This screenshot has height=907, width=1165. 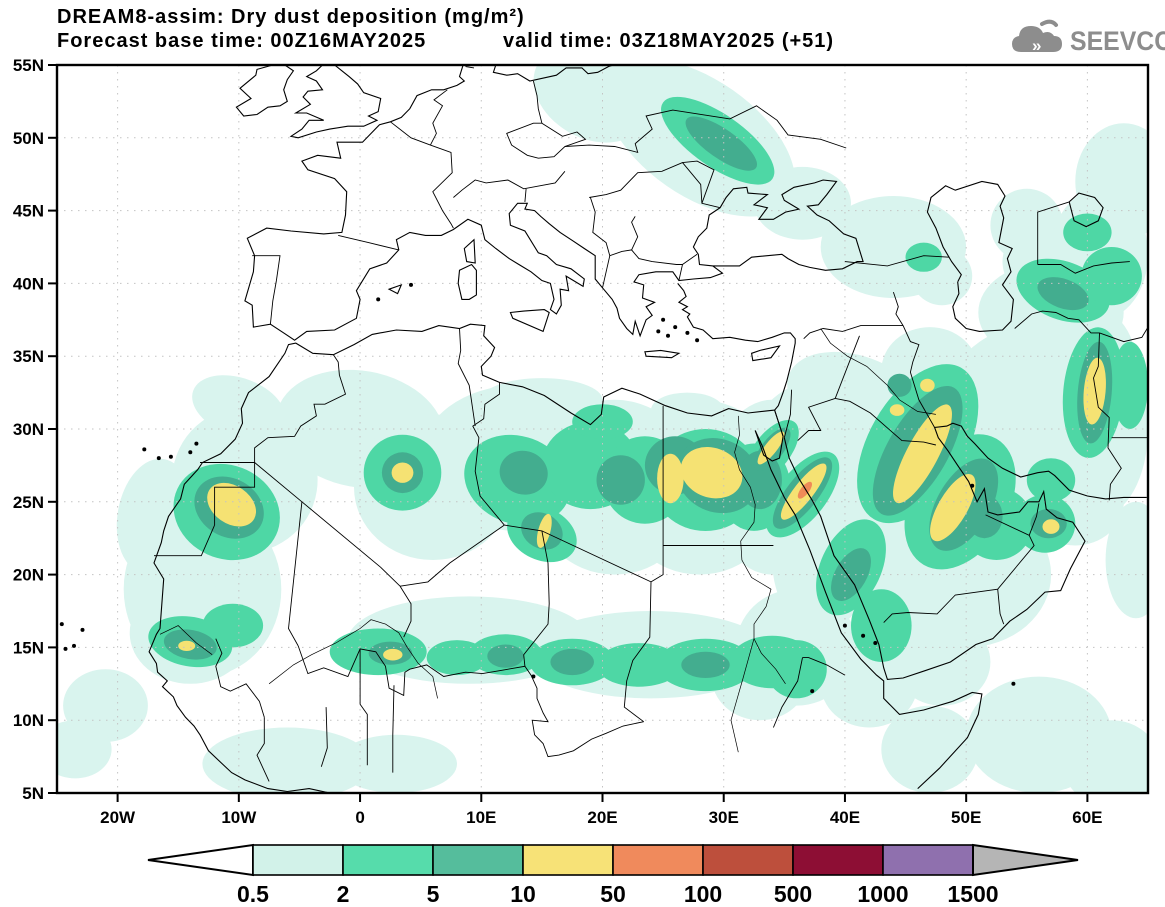 What do you see at coordinates (239, 817) in the screenshot?
I see `lon-tick-label: 10W` at bounding box center [239, 817].